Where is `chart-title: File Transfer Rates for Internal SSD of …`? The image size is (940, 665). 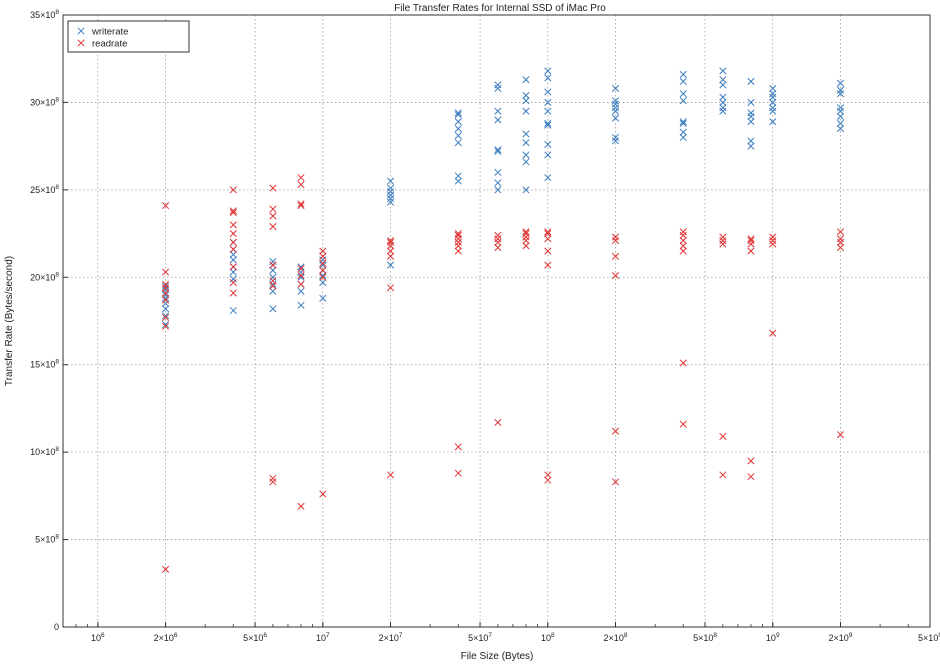
chart-title: File Transfer Rates for Internal SSD of … is located at coordinates (500, 8).